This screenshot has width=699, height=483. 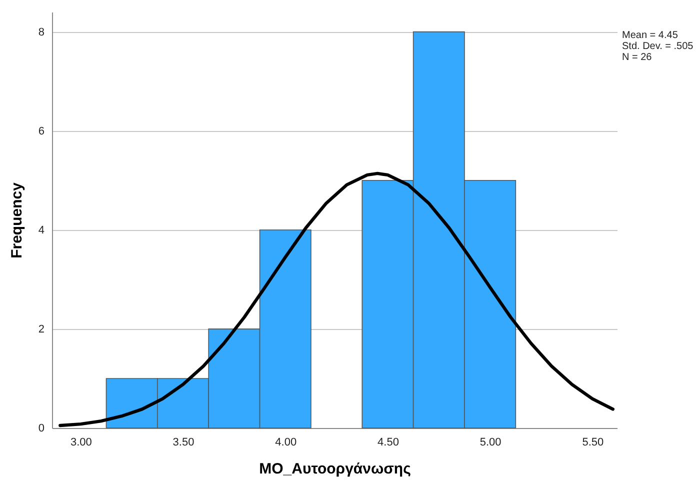 What do you see at coordinates (491, 442) in the screenshot?
I see `x-tick-label: 5.00` at bounding box center [491, 442].